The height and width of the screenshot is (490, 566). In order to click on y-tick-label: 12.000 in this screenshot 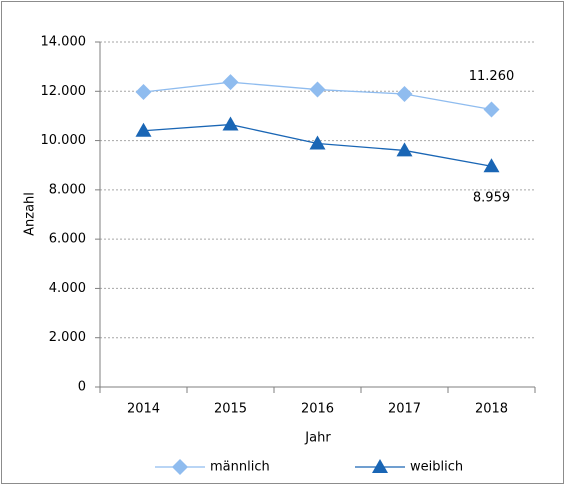, I will do `click(64, 91)`.